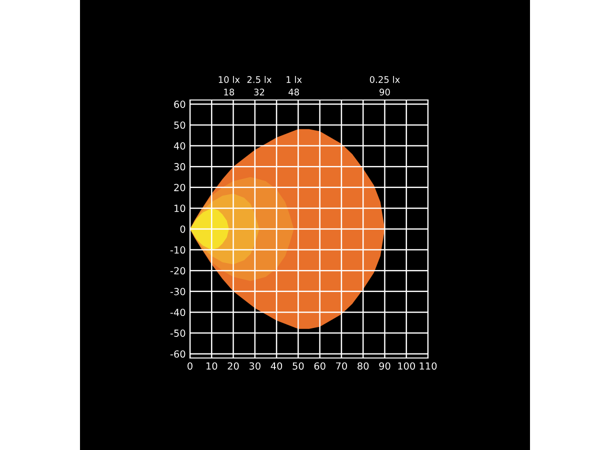  Describe the element at coordinates (178, 354) in the screenshot. I see `y-tick-label: -60` at that location.